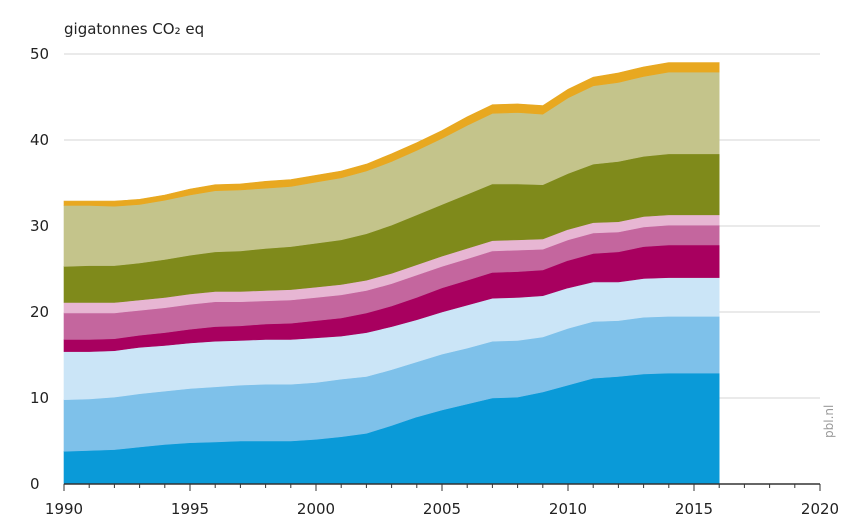 The width and height of the screenshot is (842, 530). I want to click on y-tick-label-50: 50, so click(39, 54).